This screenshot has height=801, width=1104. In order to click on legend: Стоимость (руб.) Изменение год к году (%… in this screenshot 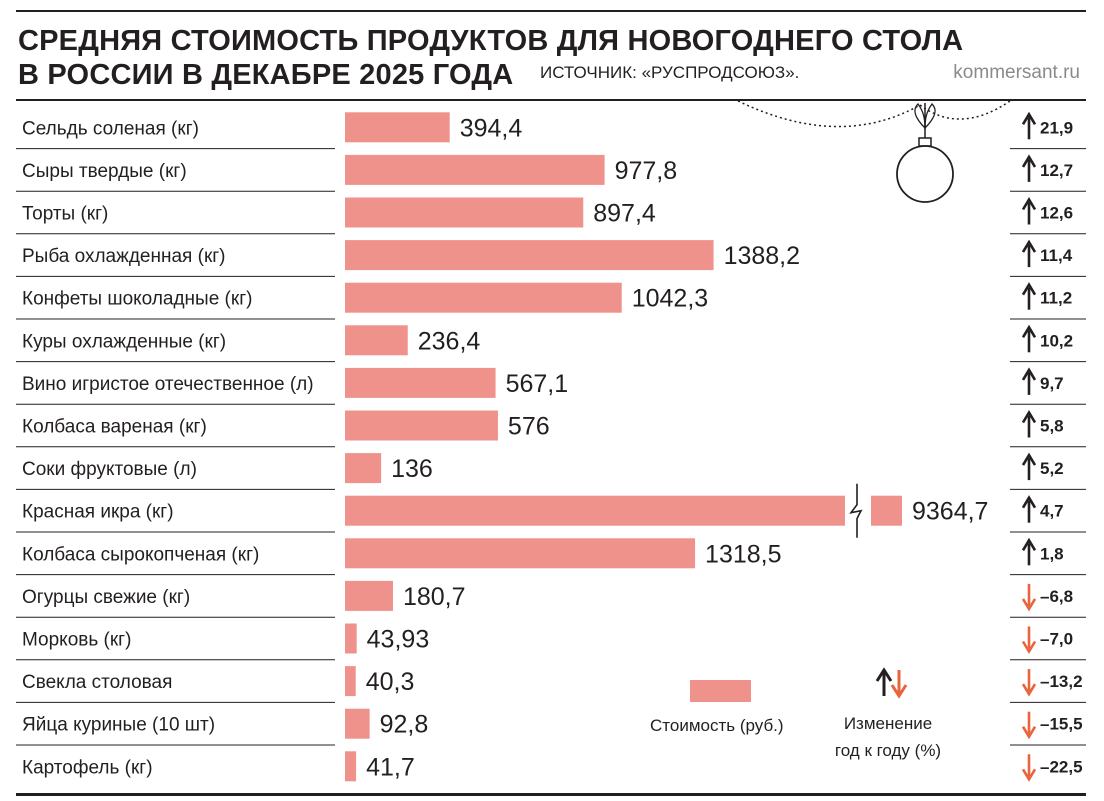, I will do `click(795, 713)`.